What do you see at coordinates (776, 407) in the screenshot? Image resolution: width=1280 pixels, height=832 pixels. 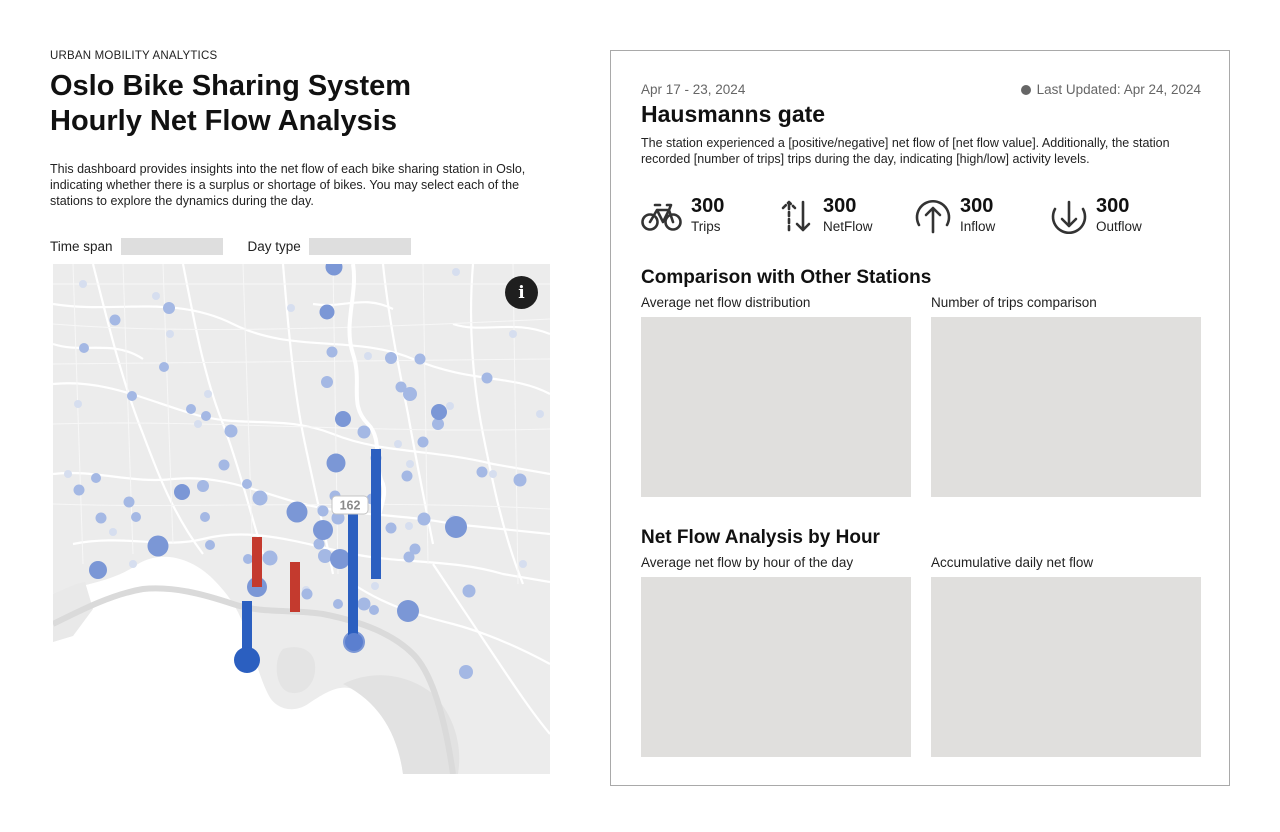 I see `net-flow-distribution-chart` at bounding box center [776, 407].